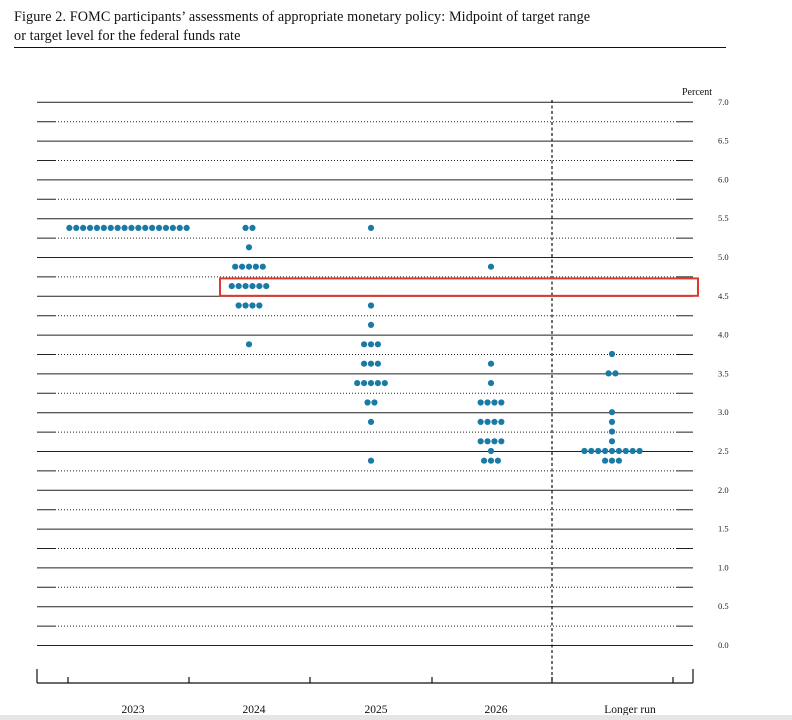  What do you see at coordinates (376, 710) in the screenshot?
I see `x-category-label: 2025` at bounding box center [376, 710].